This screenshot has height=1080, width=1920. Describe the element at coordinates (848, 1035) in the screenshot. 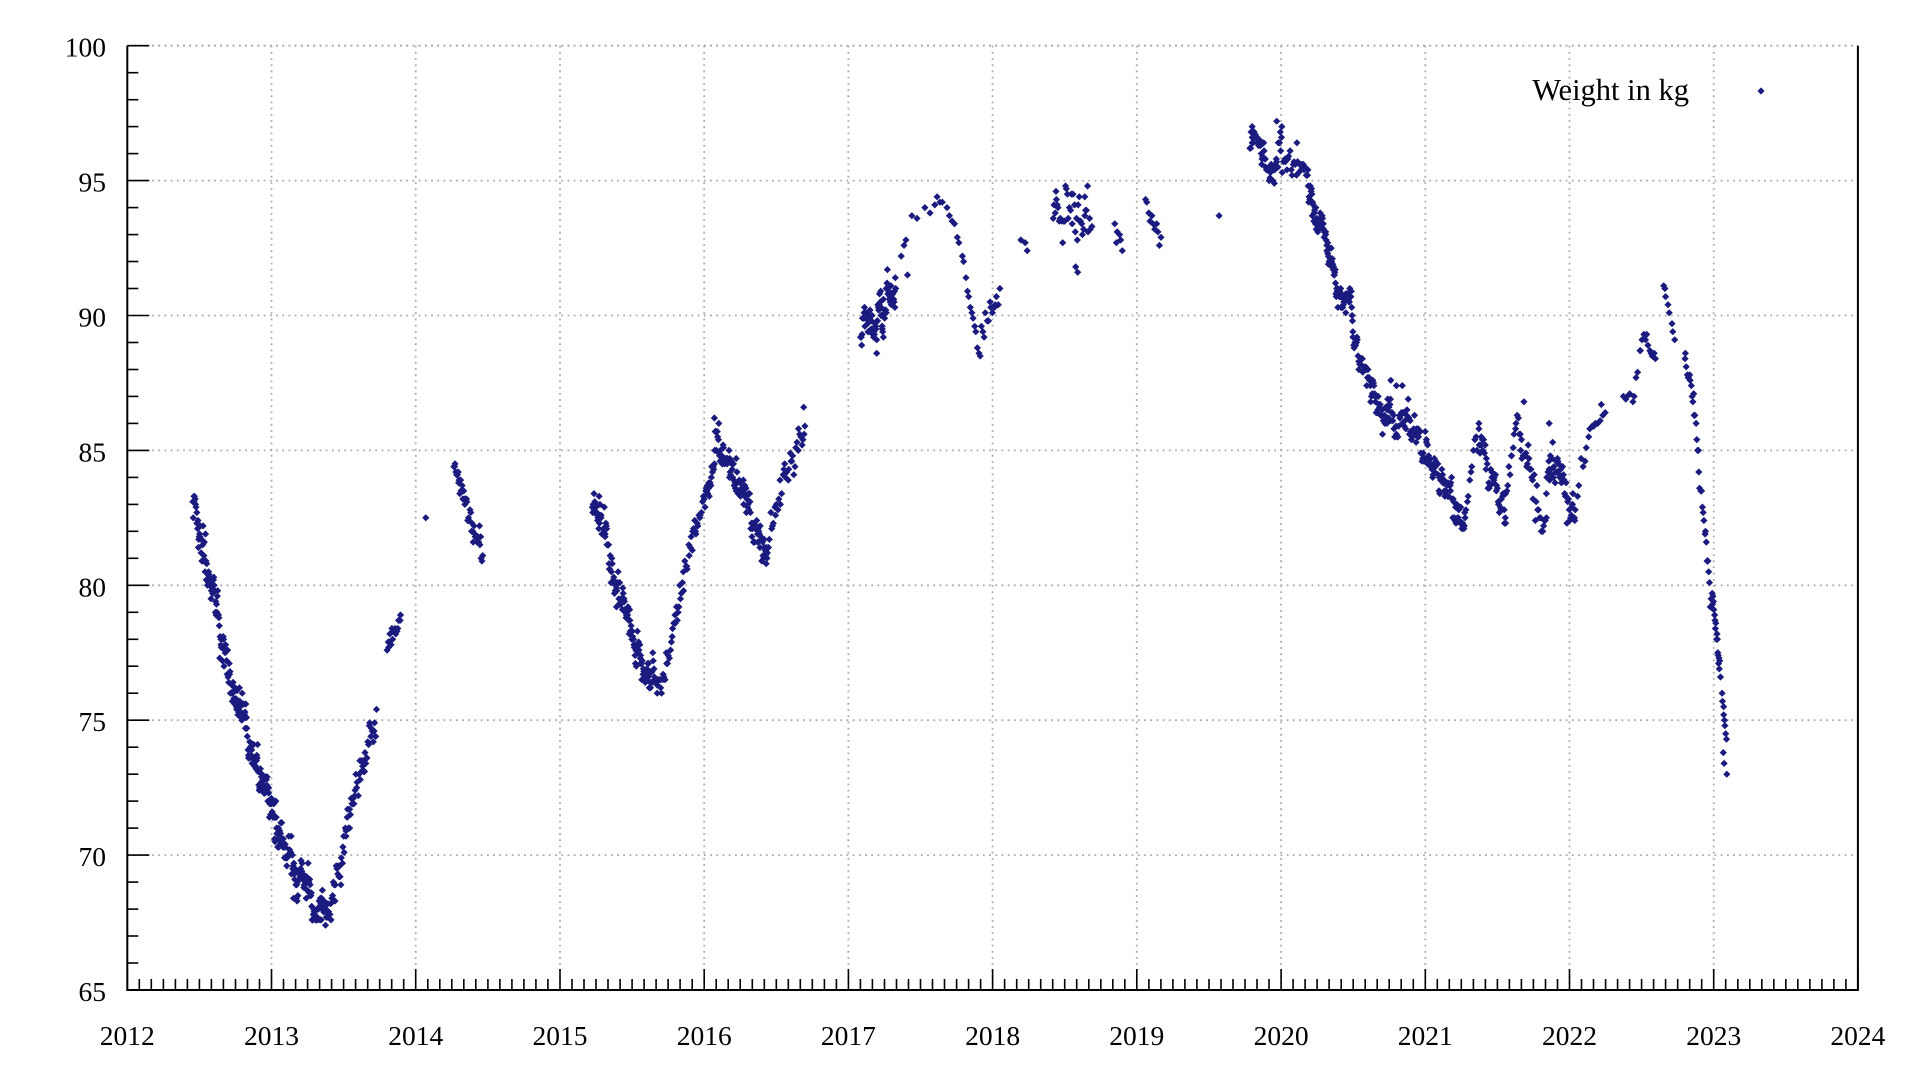

I see `svg-text: 2017` at that location.